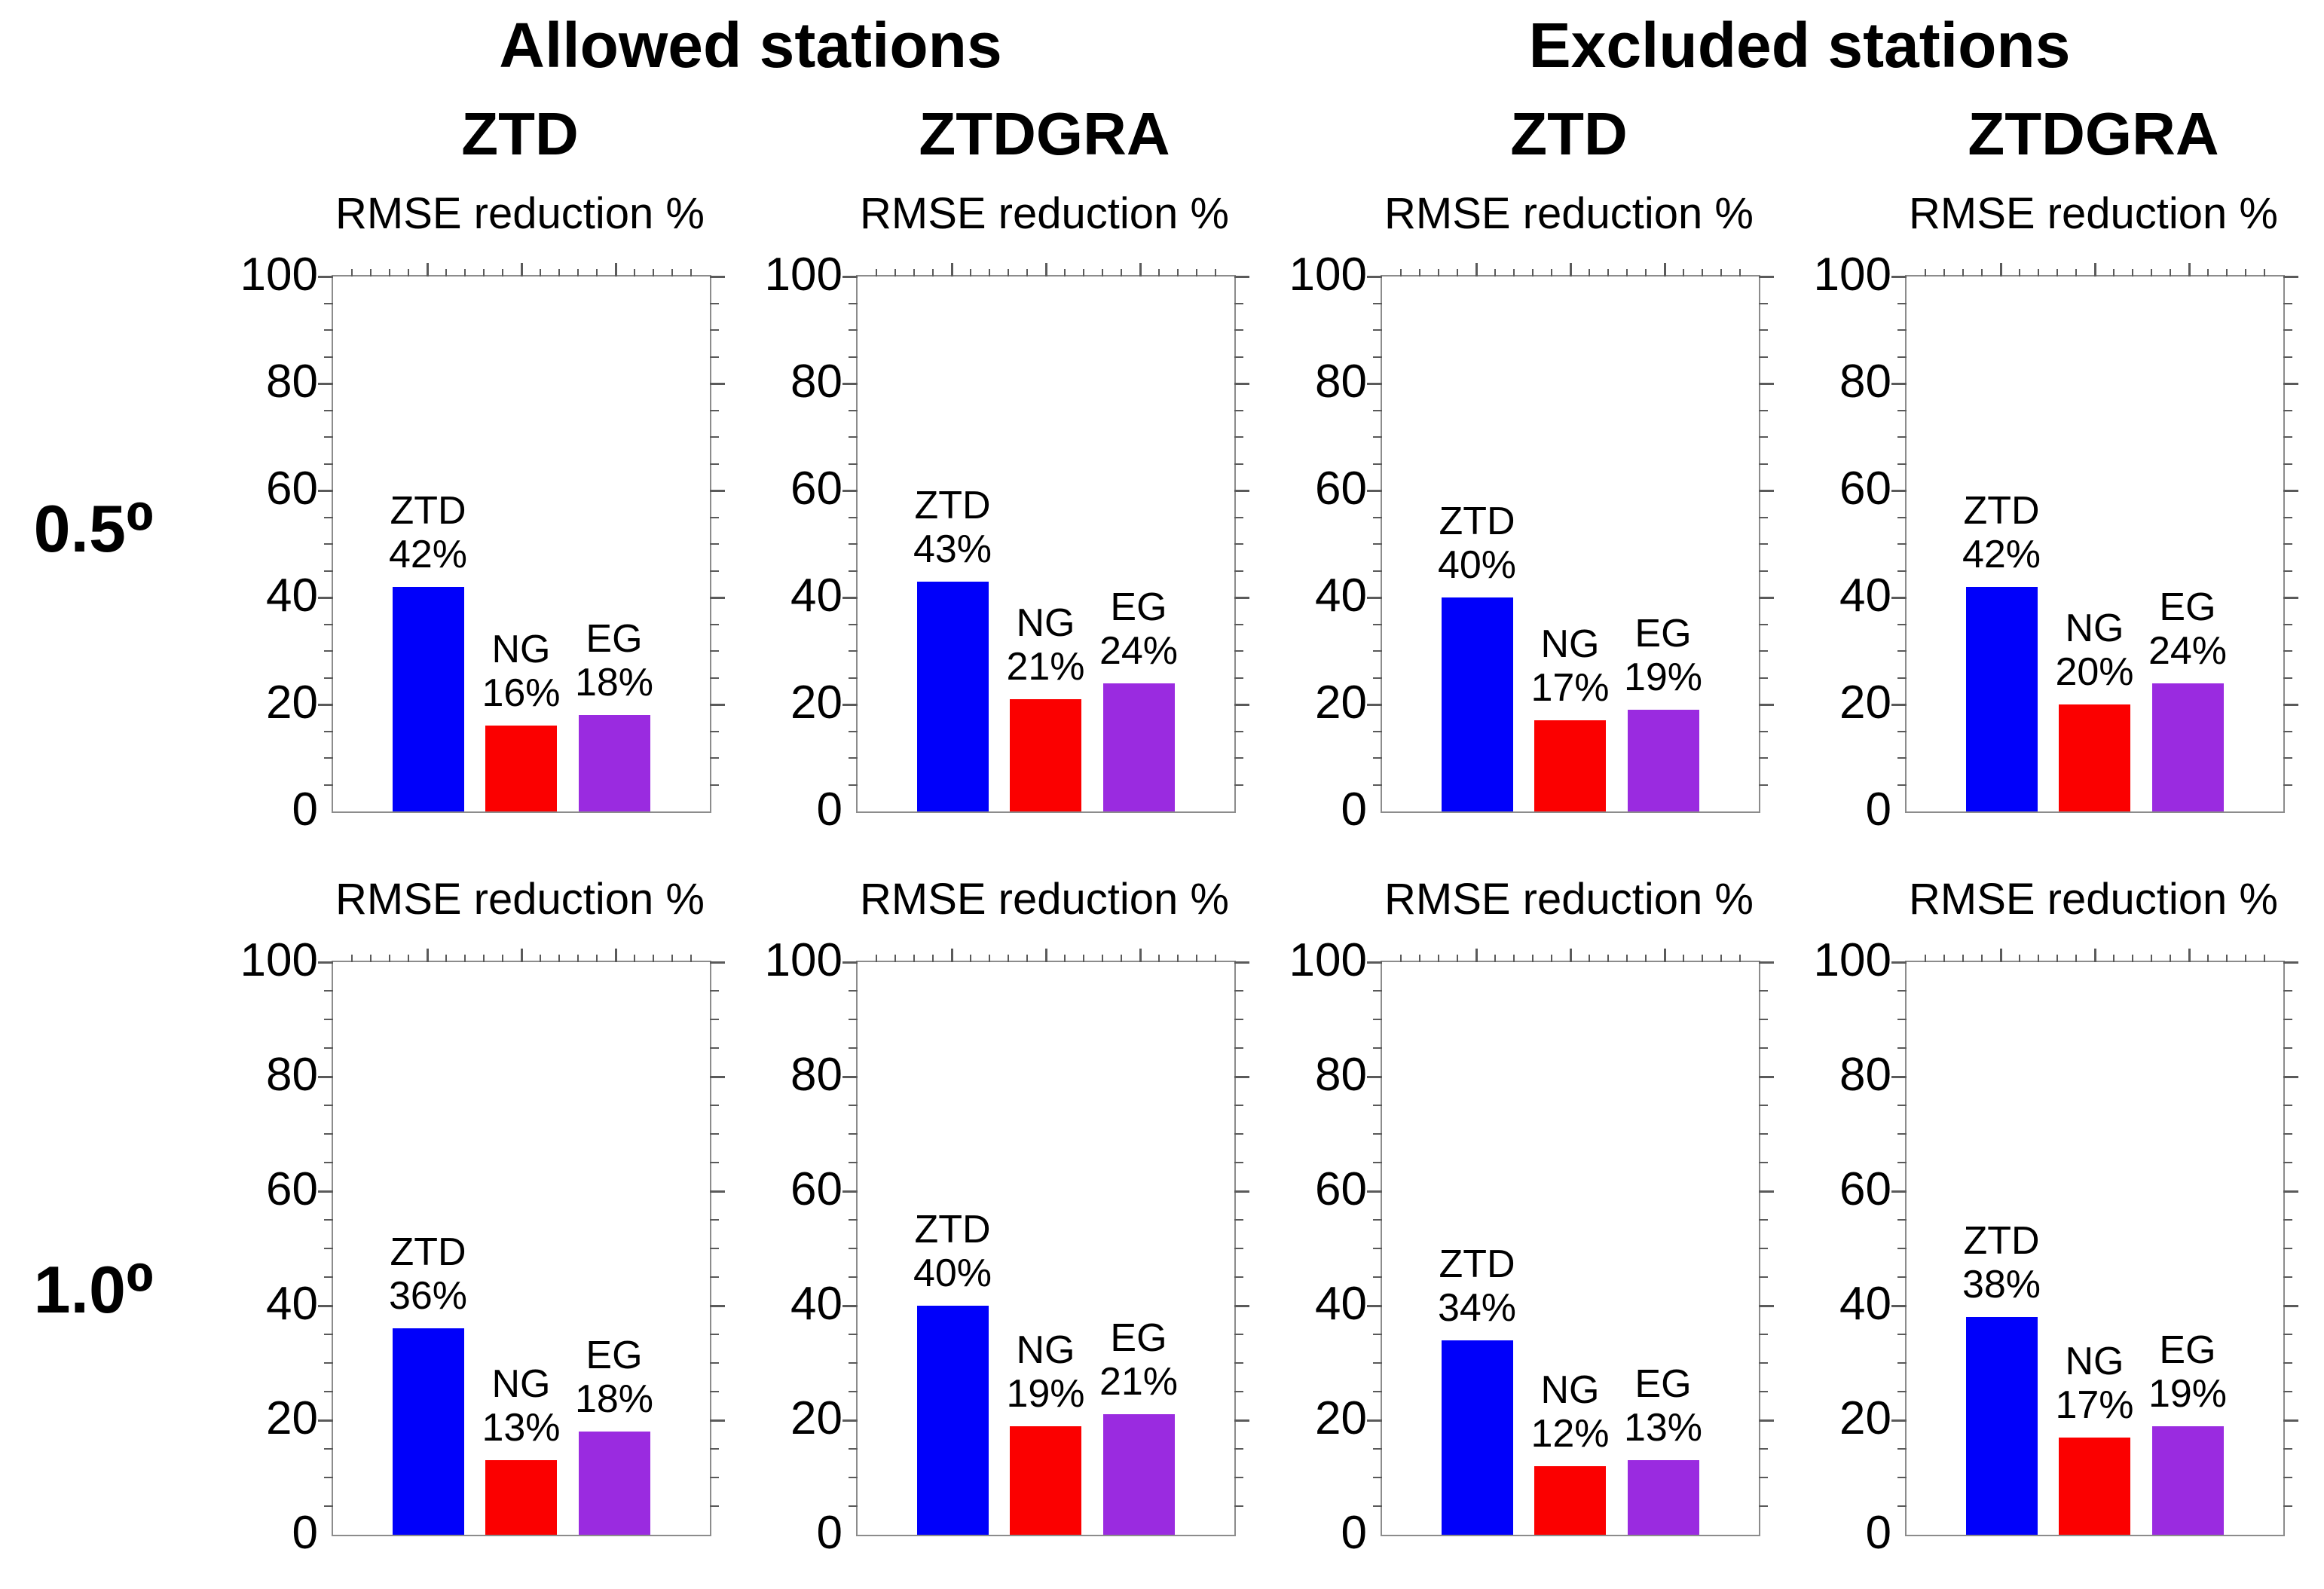 The height and width of the screenshot is (1589, 2324). Describe the element at coordinates (428, 1274) in the screenshot. I see `bar-label-ztd: ZTD 36%` at that location.